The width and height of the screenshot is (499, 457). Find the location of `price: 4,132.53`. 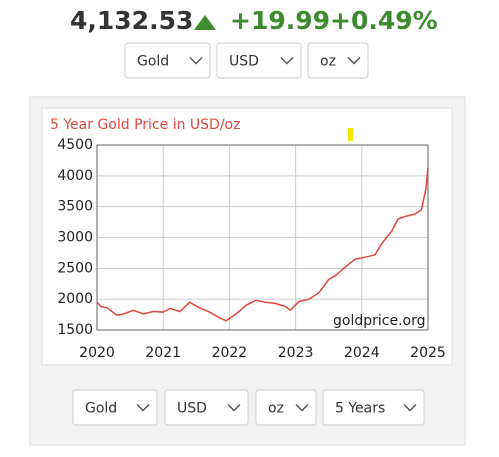

price: 4,132.53 is located at coordinates (131, 20).